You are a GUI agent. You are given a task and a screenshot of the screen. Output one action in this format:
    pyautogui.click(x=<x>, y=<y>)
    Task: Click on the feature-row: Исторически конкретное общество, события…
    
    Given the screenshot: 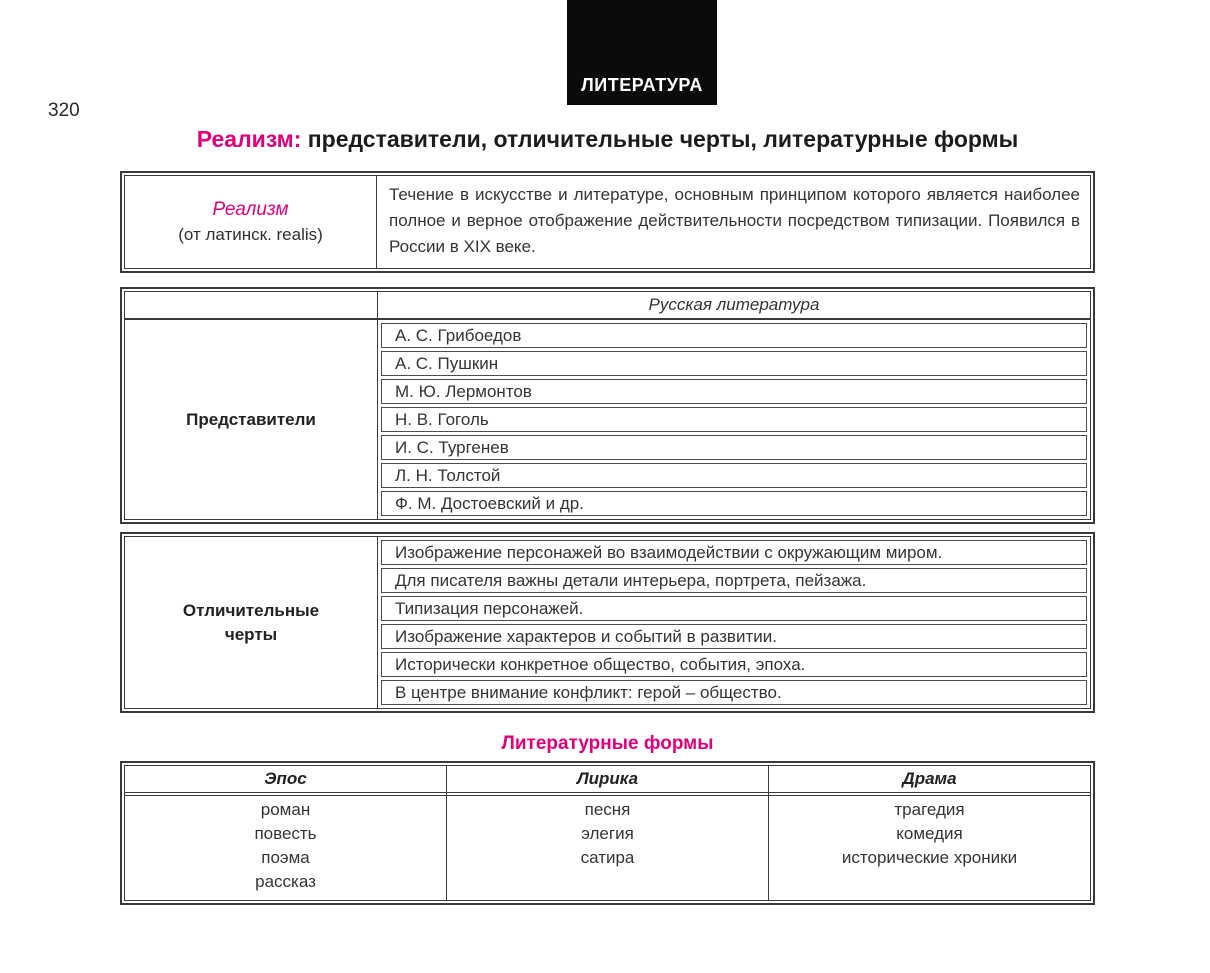 What is the action you would take?
    pyautogui.click(x=734, y=664)
    